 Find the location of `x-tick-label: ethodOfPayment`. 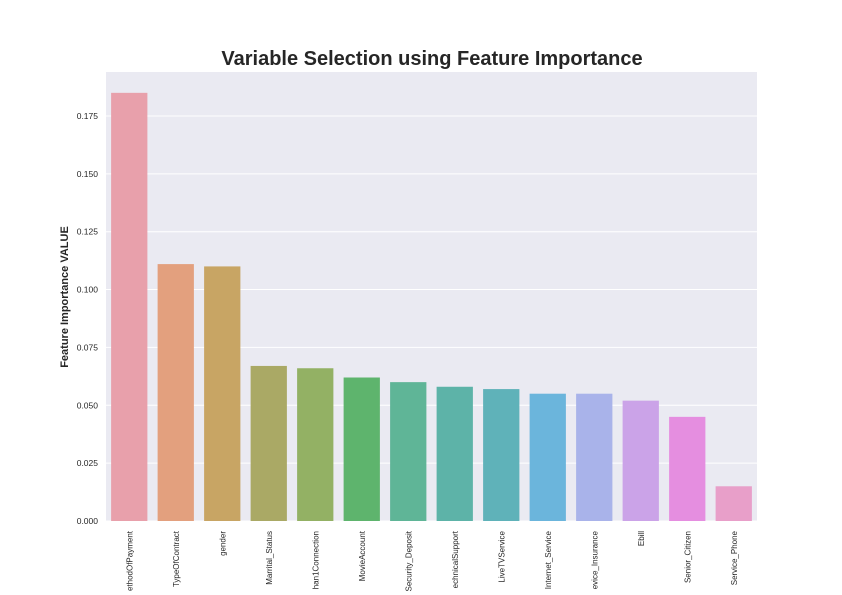

x-tick-label: ethodOfPayment is located at coordinates (129, 560).